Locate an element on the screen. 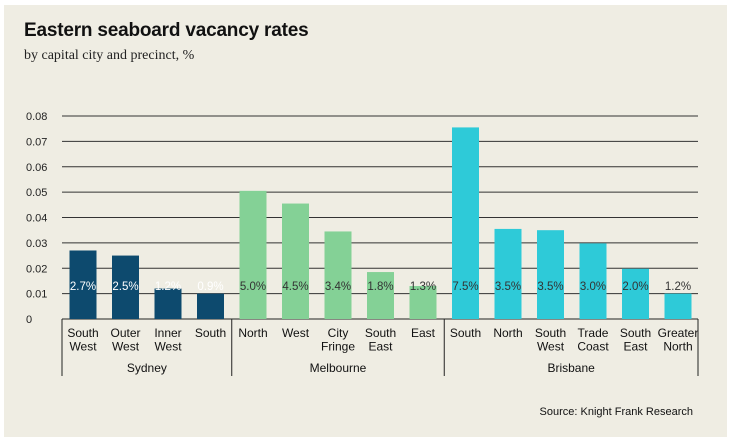 Image resolution: width=731 pixels, height=445 pixels. category-label: Coast is located at coordinates (593, 347).